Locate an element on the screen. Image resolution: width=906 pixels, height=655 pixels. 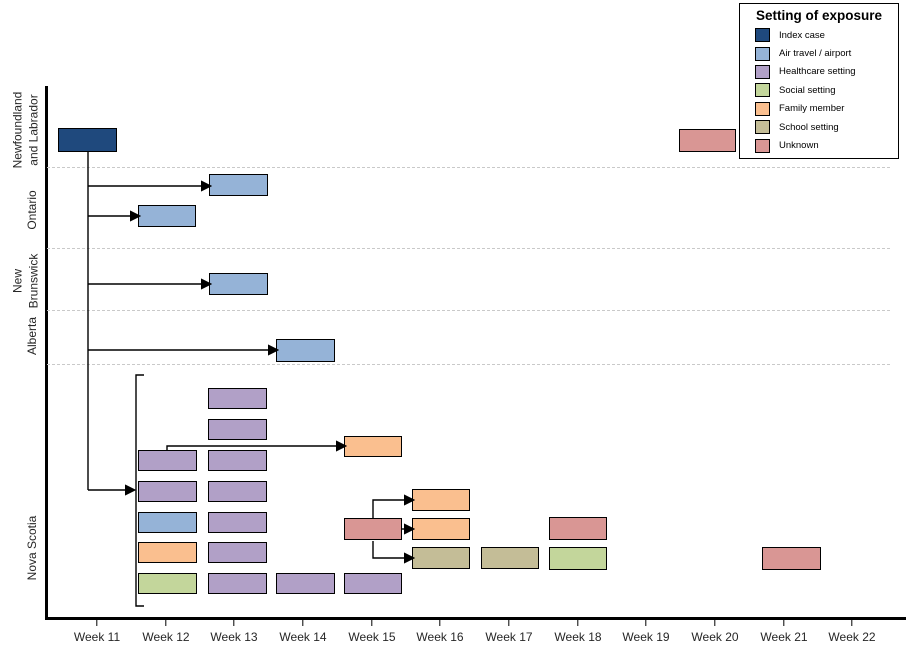
legend-swatch-index is located at coordinates (762, 35).